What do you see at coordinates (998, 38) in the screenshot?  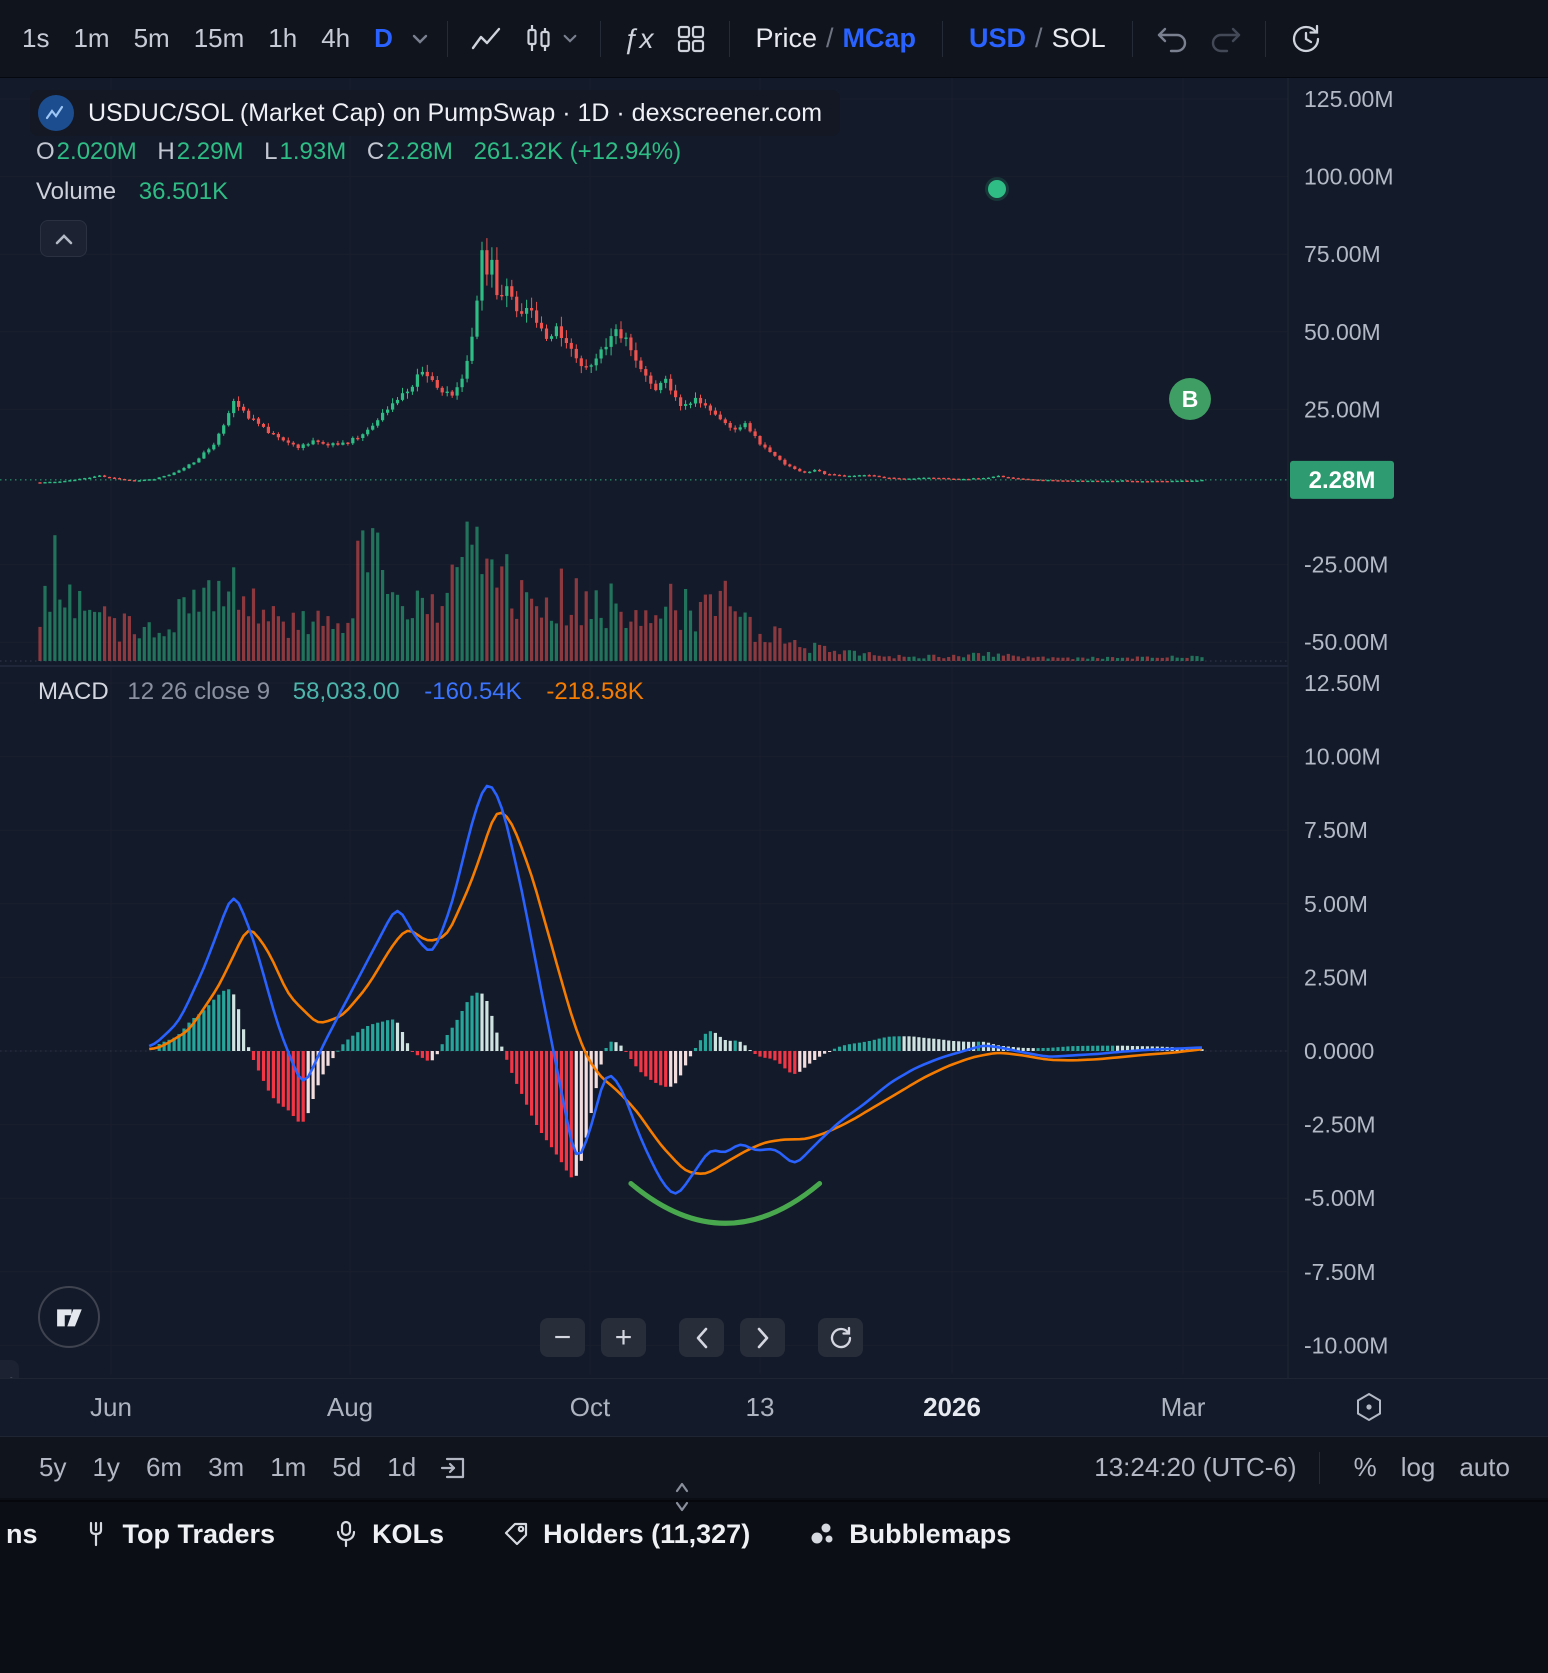 I see `usd-label: USD` at bounding box center [998, 38].